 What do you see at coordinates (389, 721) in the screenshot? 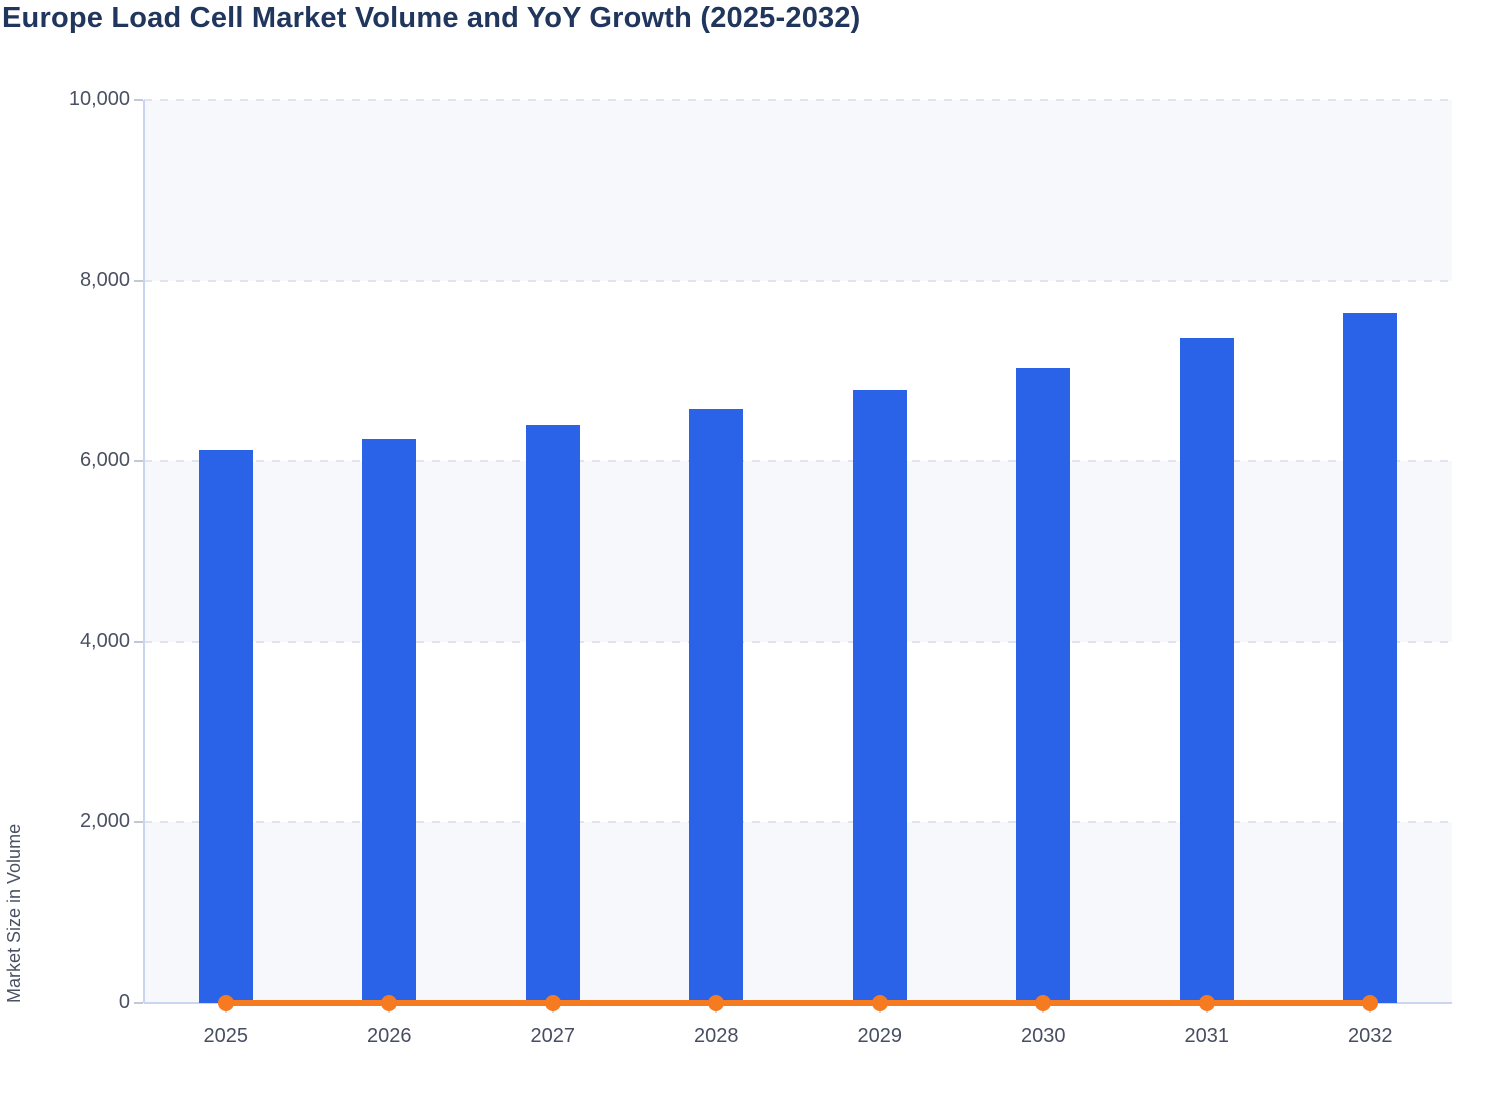
I see `bar-2026` at bounding box center [389, 721].